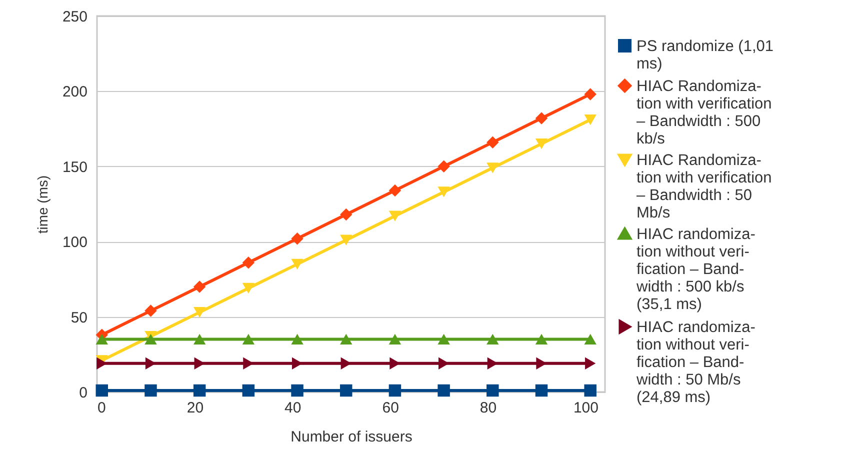 The height and width of the screenshot is (467, 851). I want to click on legend-label: HIAC Randomiza- tion with verification – Bandwidth : 50 Mb/s, so click(704, 187).